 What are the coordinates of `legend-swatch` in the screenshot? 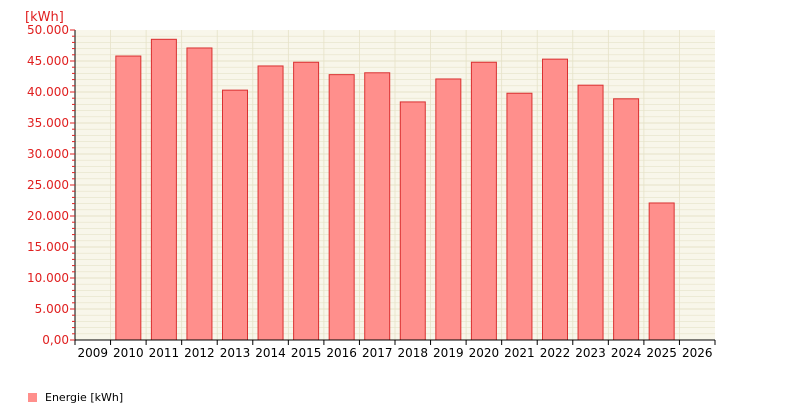 It's located at (32, 397).